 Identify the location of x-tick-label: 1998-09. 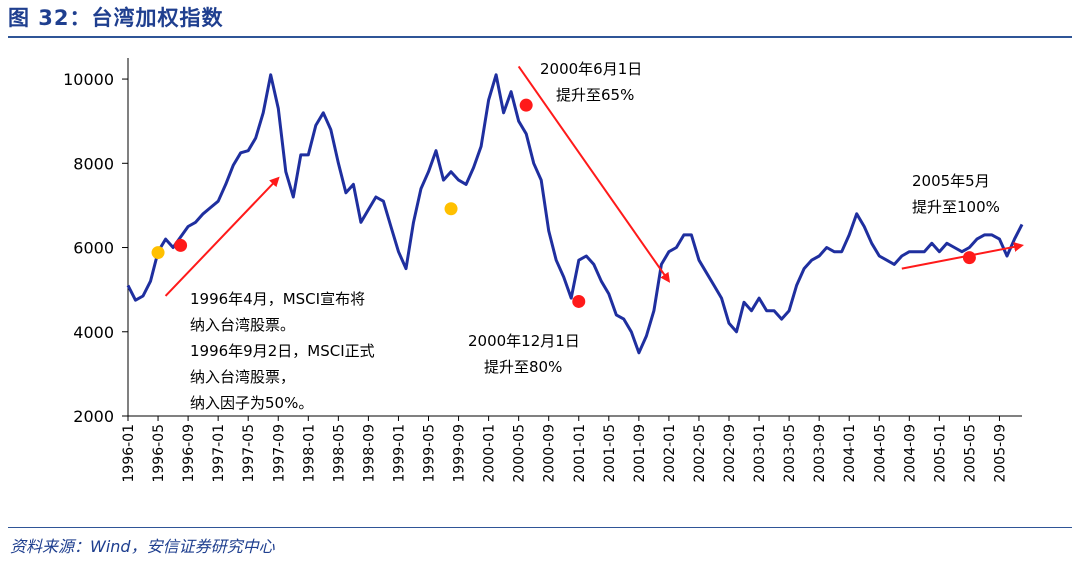
(369, 453).